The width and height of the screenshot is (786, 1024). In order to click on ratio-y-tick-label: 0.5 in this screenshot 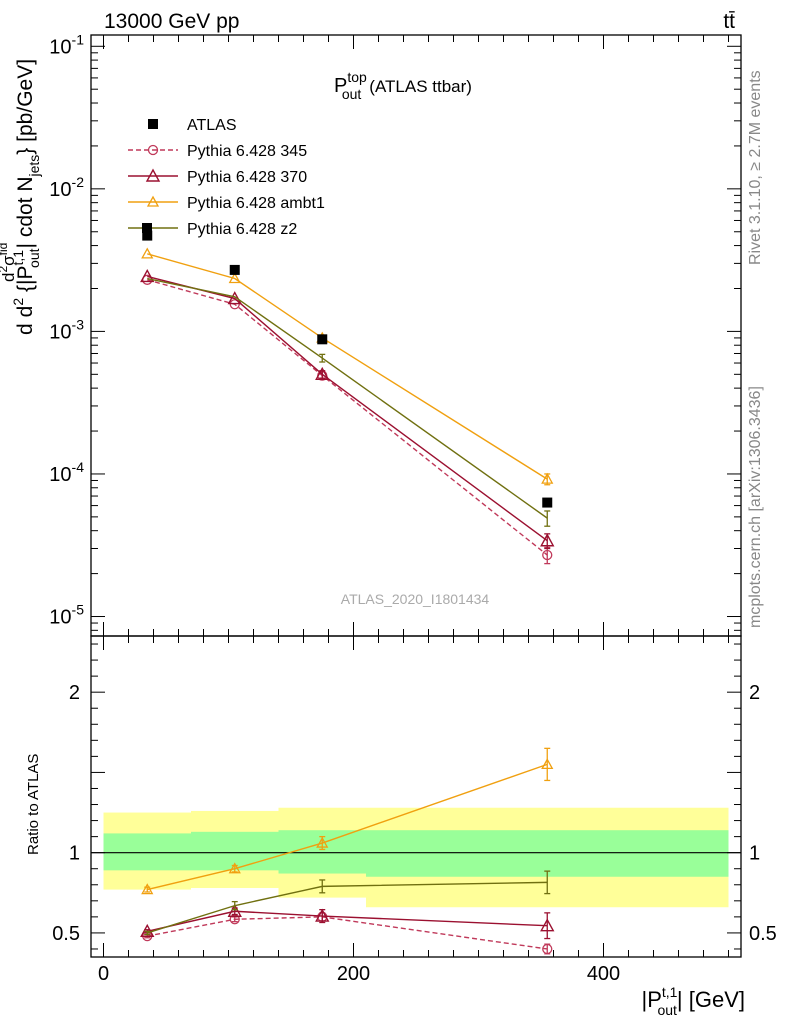, I will do `click(66, 934)`.